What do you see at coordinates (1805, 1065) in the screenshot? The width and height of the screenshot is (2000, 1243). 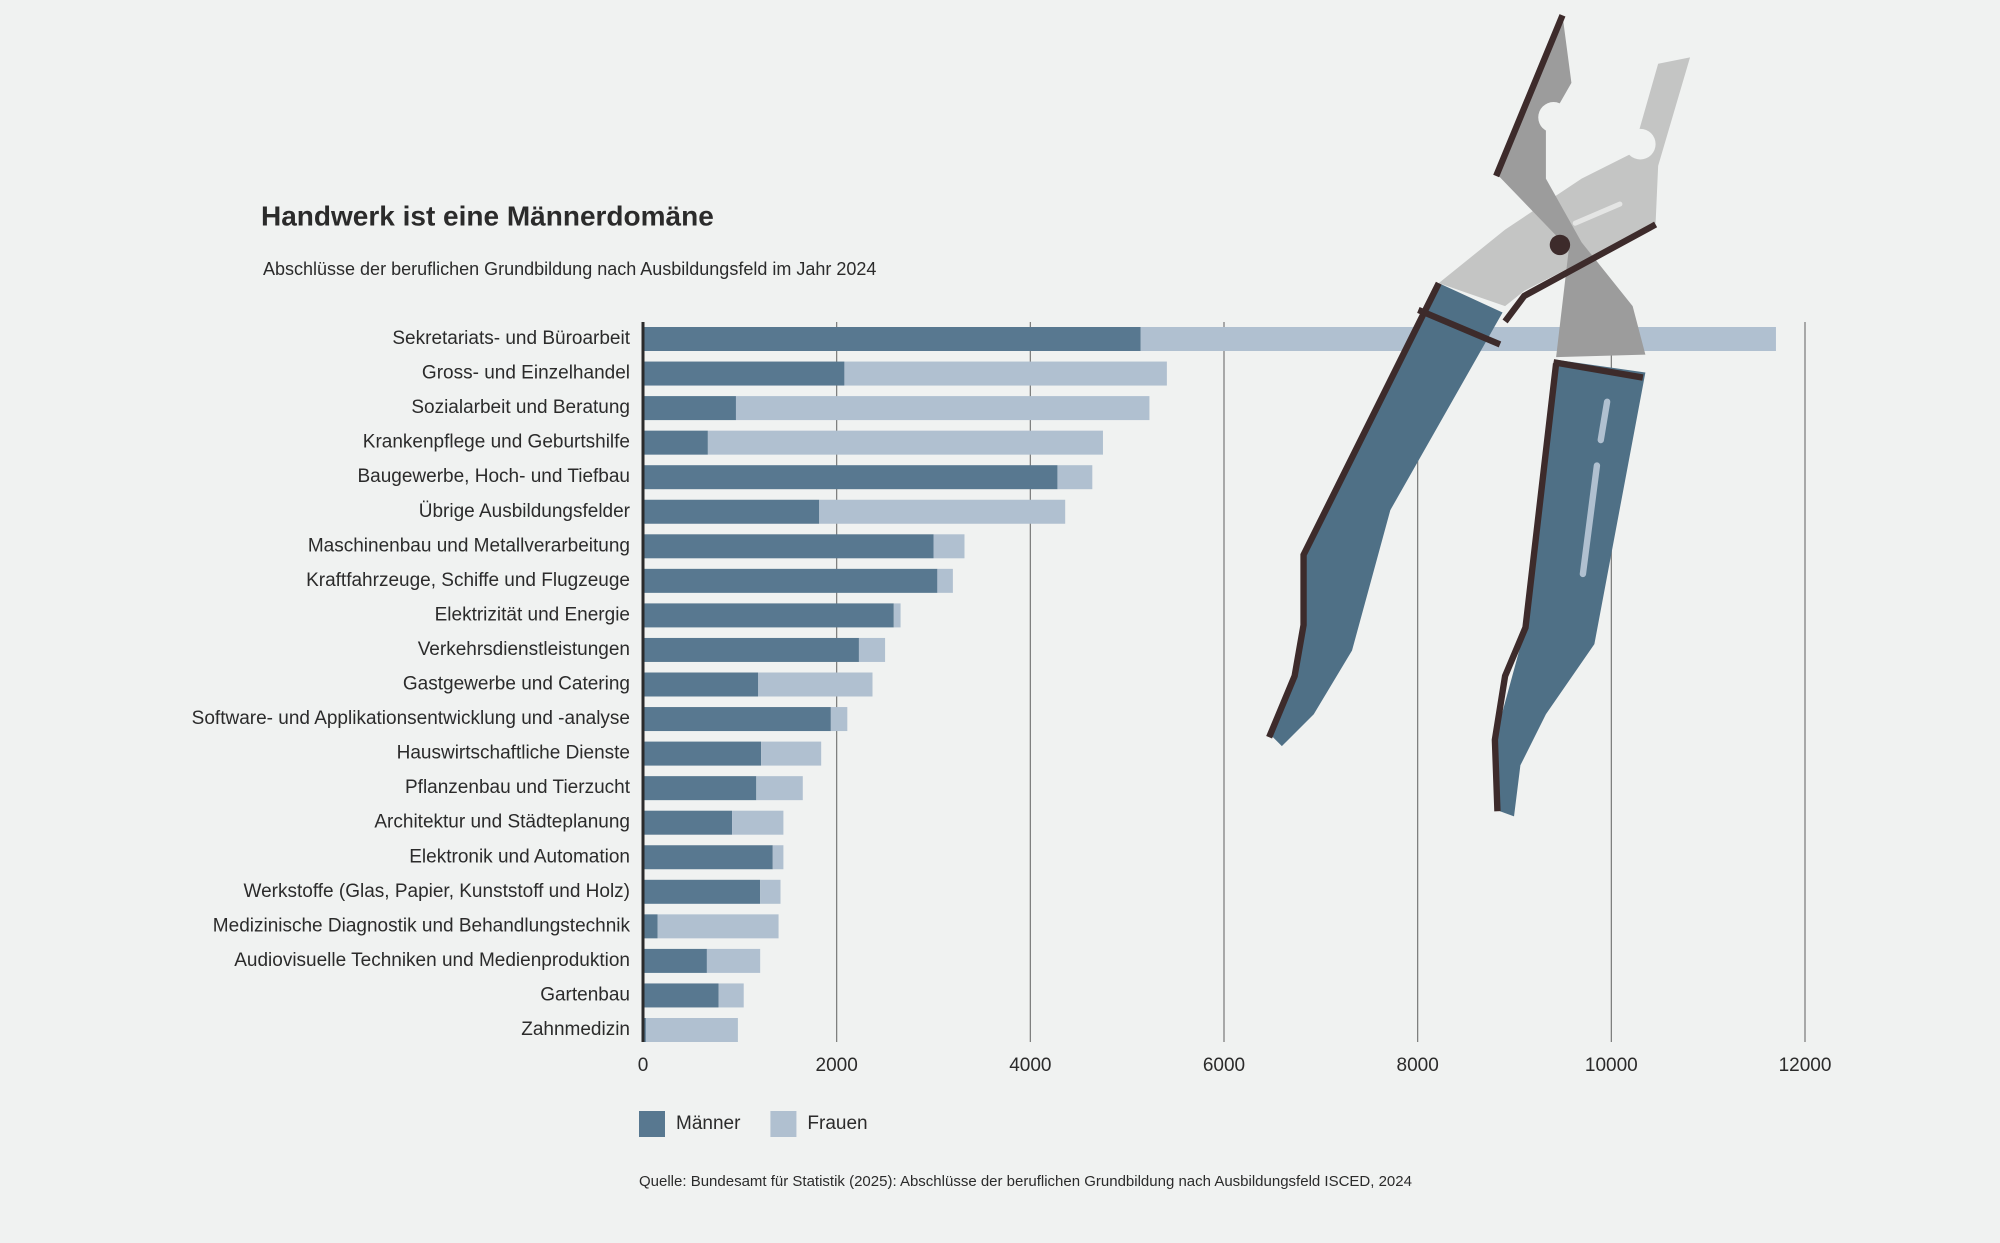 I see `x-tick-label: 12000` at bounding box center [1805, 1065].